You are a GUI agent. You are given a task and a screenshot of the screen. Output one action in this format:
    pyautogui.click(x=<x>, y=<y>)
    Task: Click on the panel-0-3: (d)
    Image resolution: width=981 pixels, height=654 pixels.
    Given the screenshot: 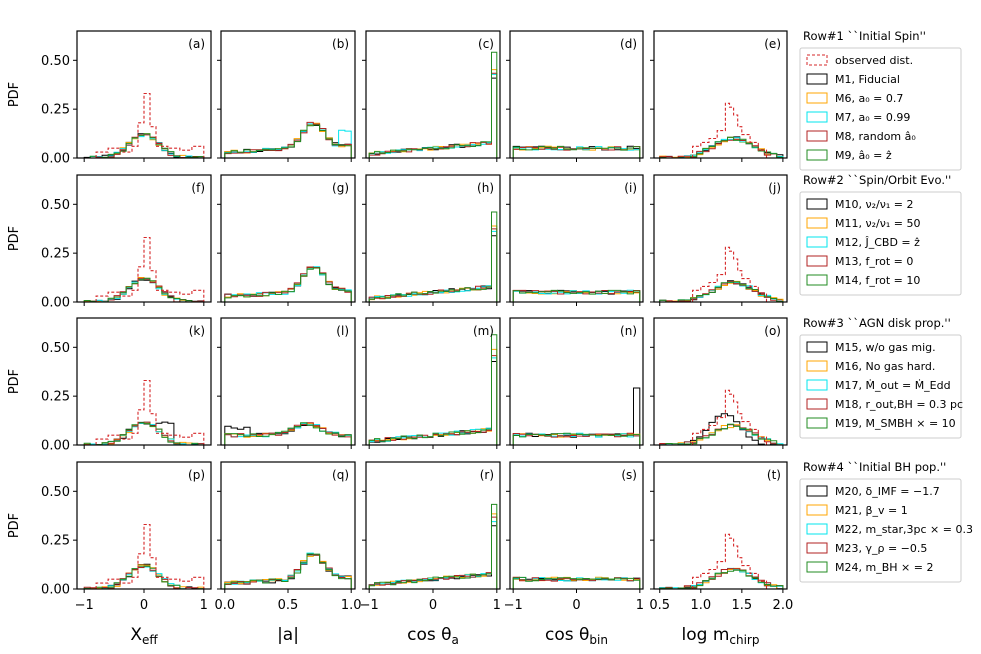 What is the action you would take?
    pyautogui.click(x=575, y=96)
    